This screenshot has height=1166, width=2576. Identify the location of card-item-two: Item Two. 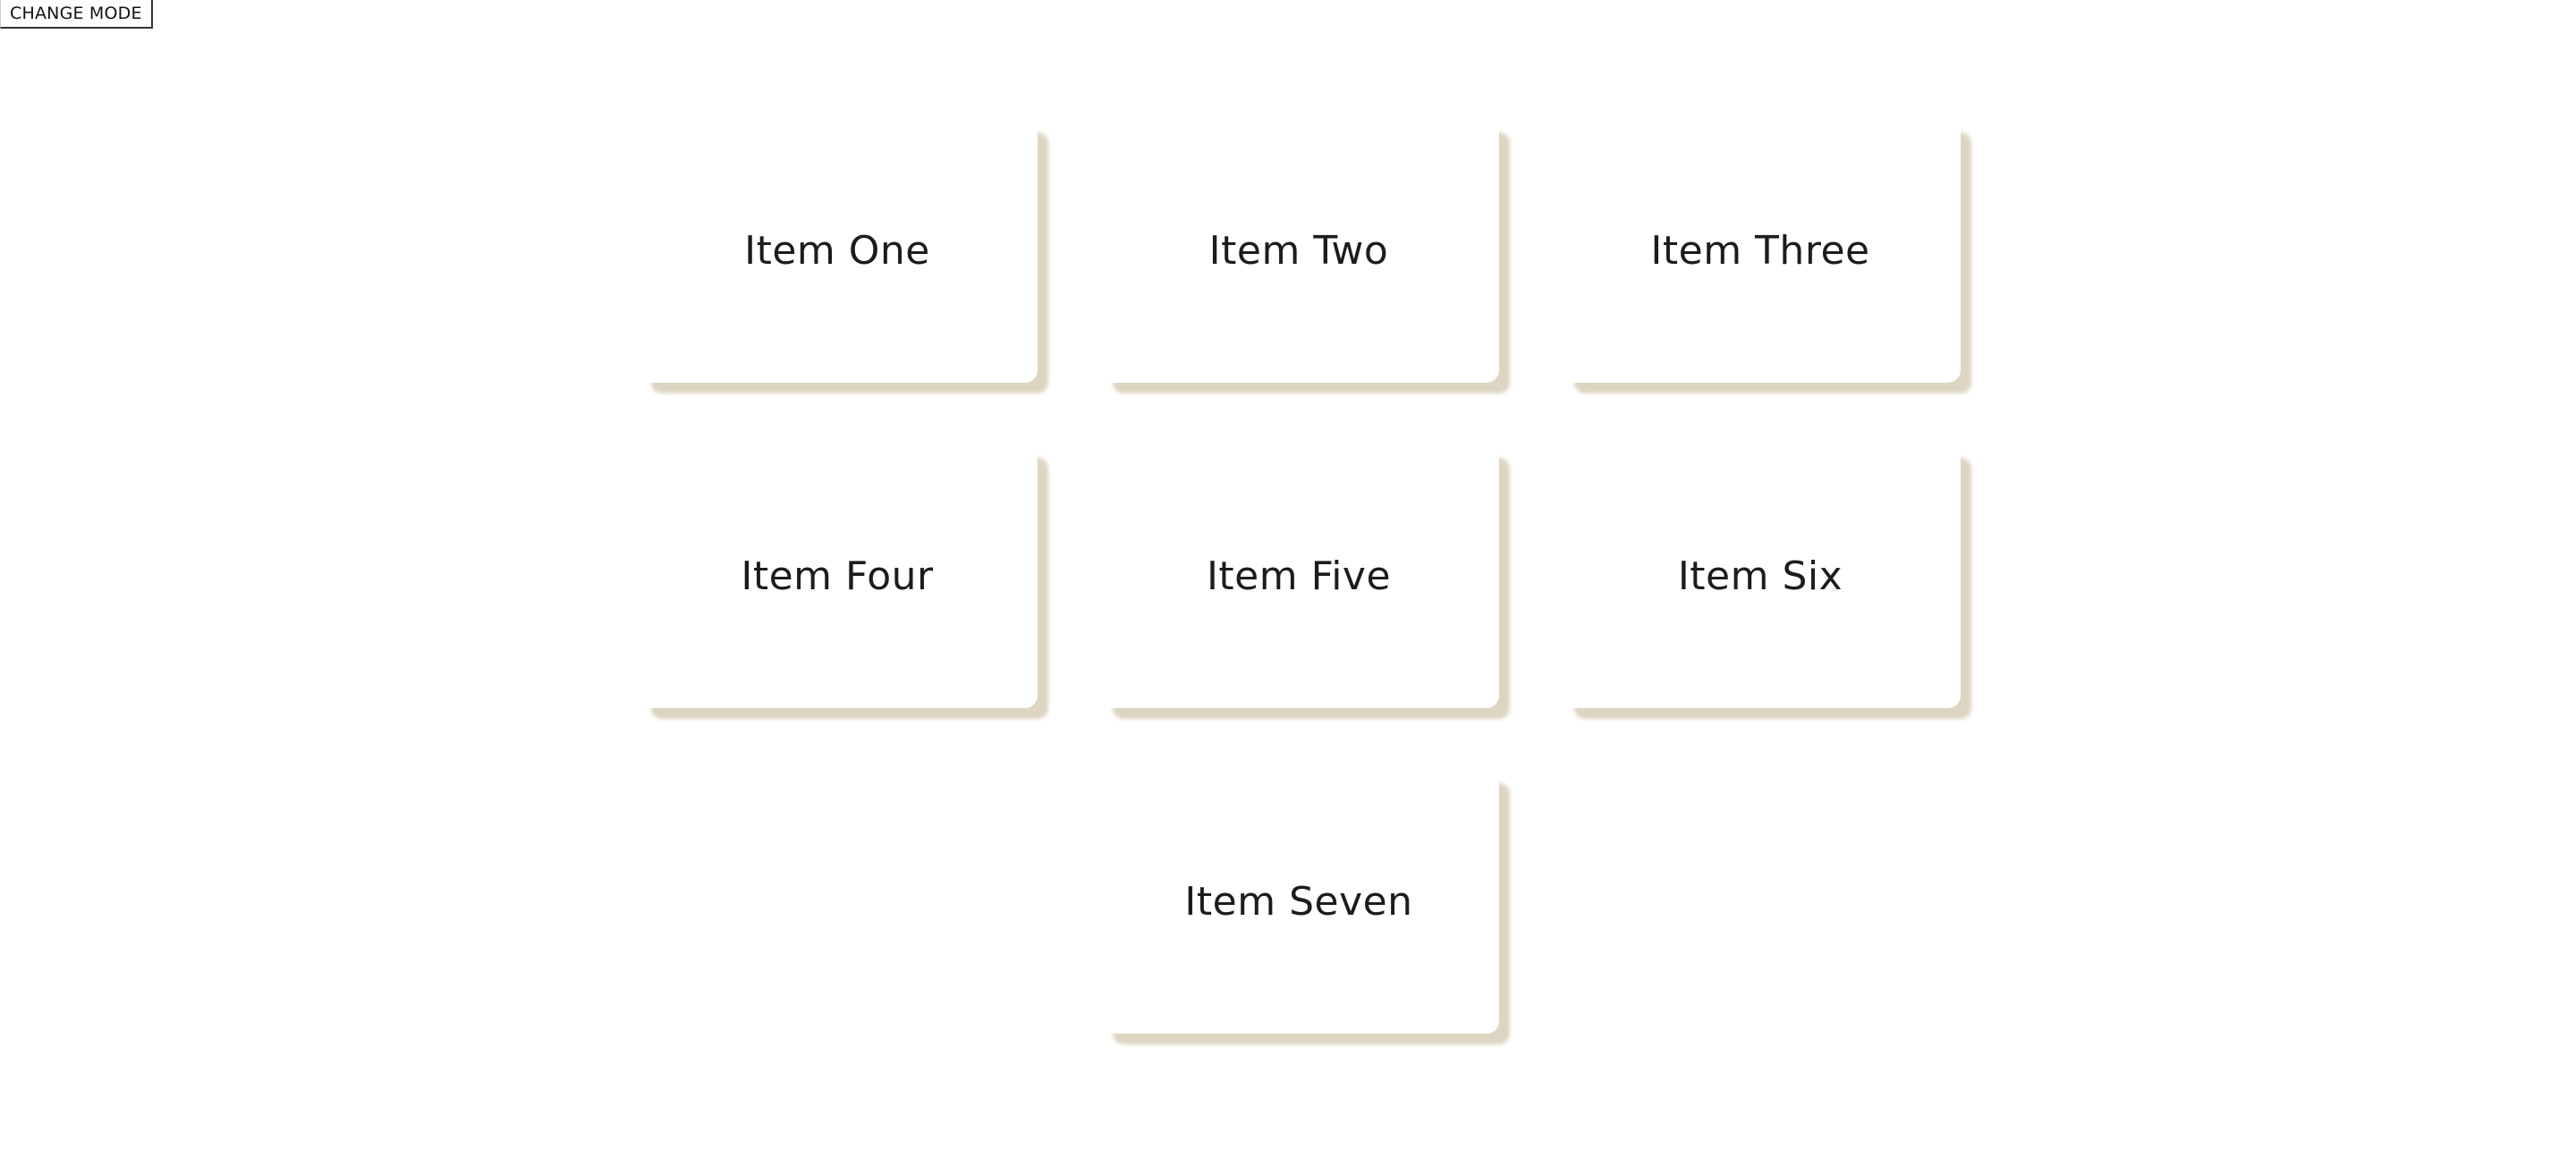
(1298, 250).